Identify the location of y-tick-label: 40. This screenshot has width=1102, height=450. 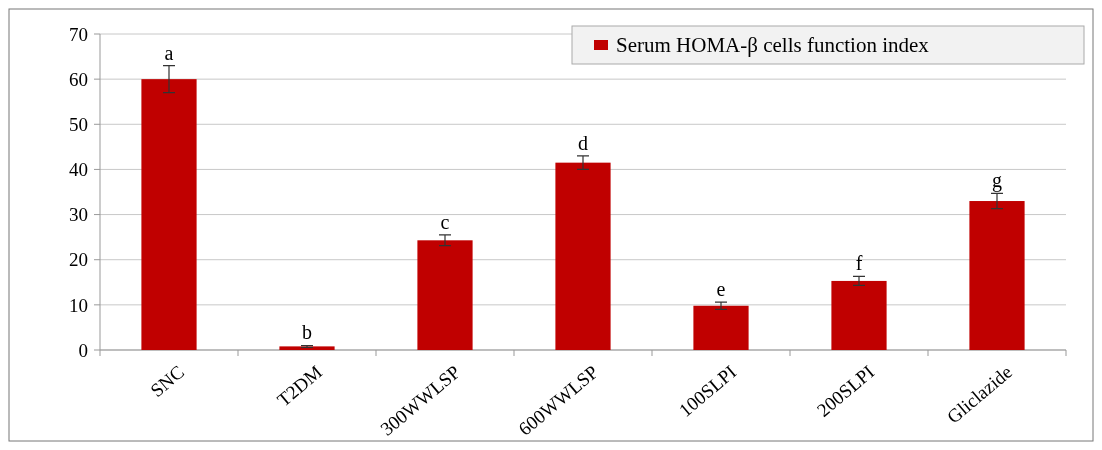
(78, 170).